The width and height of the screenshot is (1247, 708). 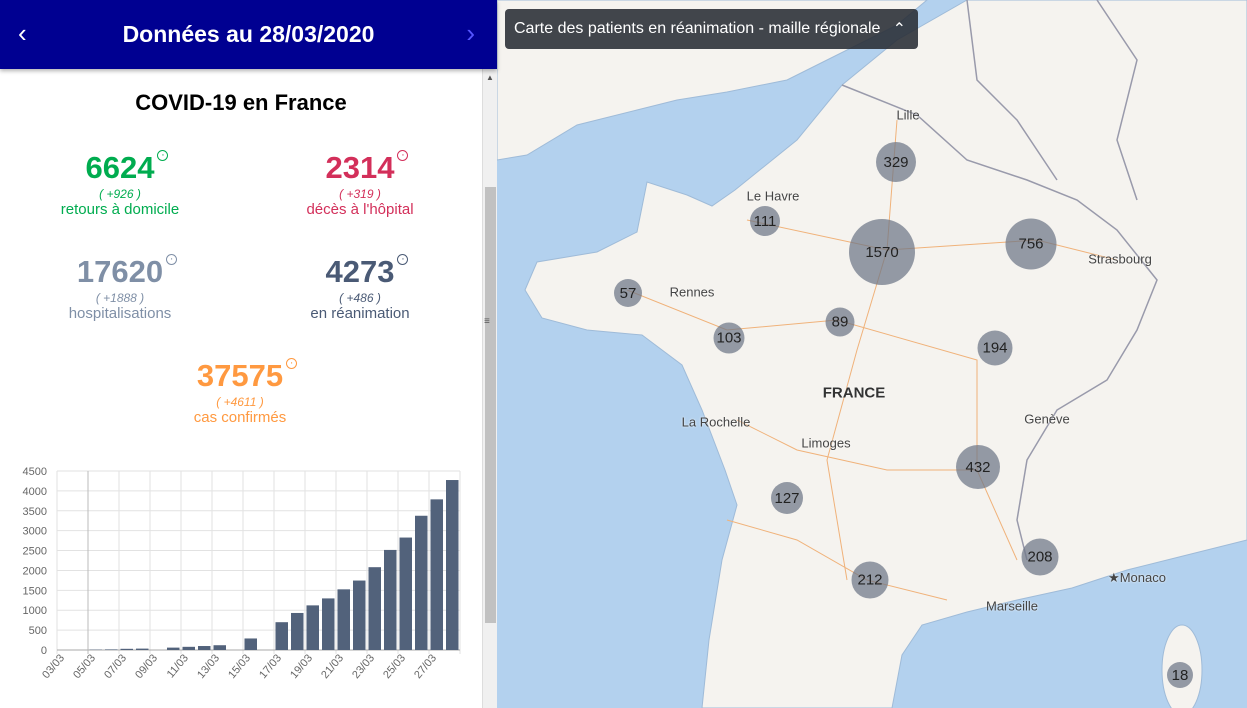 What do you see at coordinates (332, 666) in the screenshot?
I see `x-tick-label: 21/03` at bounding box center [332, 666].